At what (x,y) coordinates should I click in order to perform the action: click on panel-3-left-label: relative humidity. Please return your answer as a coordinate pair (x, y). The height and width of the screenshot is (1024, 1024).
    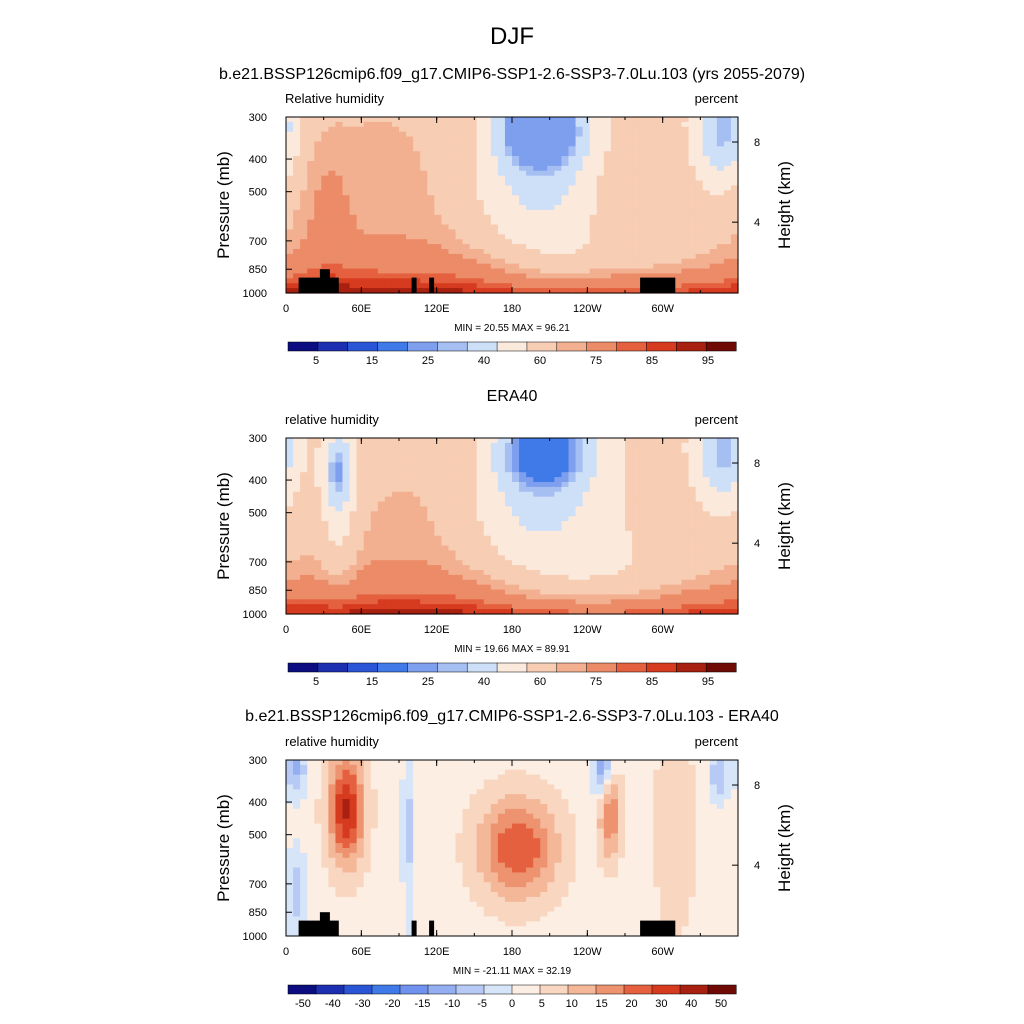
    Looking at the image, I should click on (332, 741).